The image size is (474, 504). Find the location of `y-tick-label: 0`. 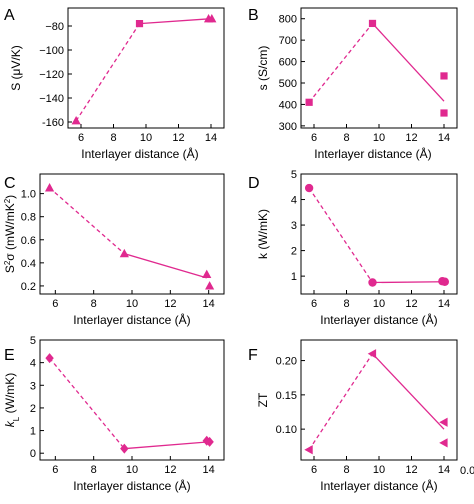

y-tick-label: 0 is located at coordinates (33, 454).